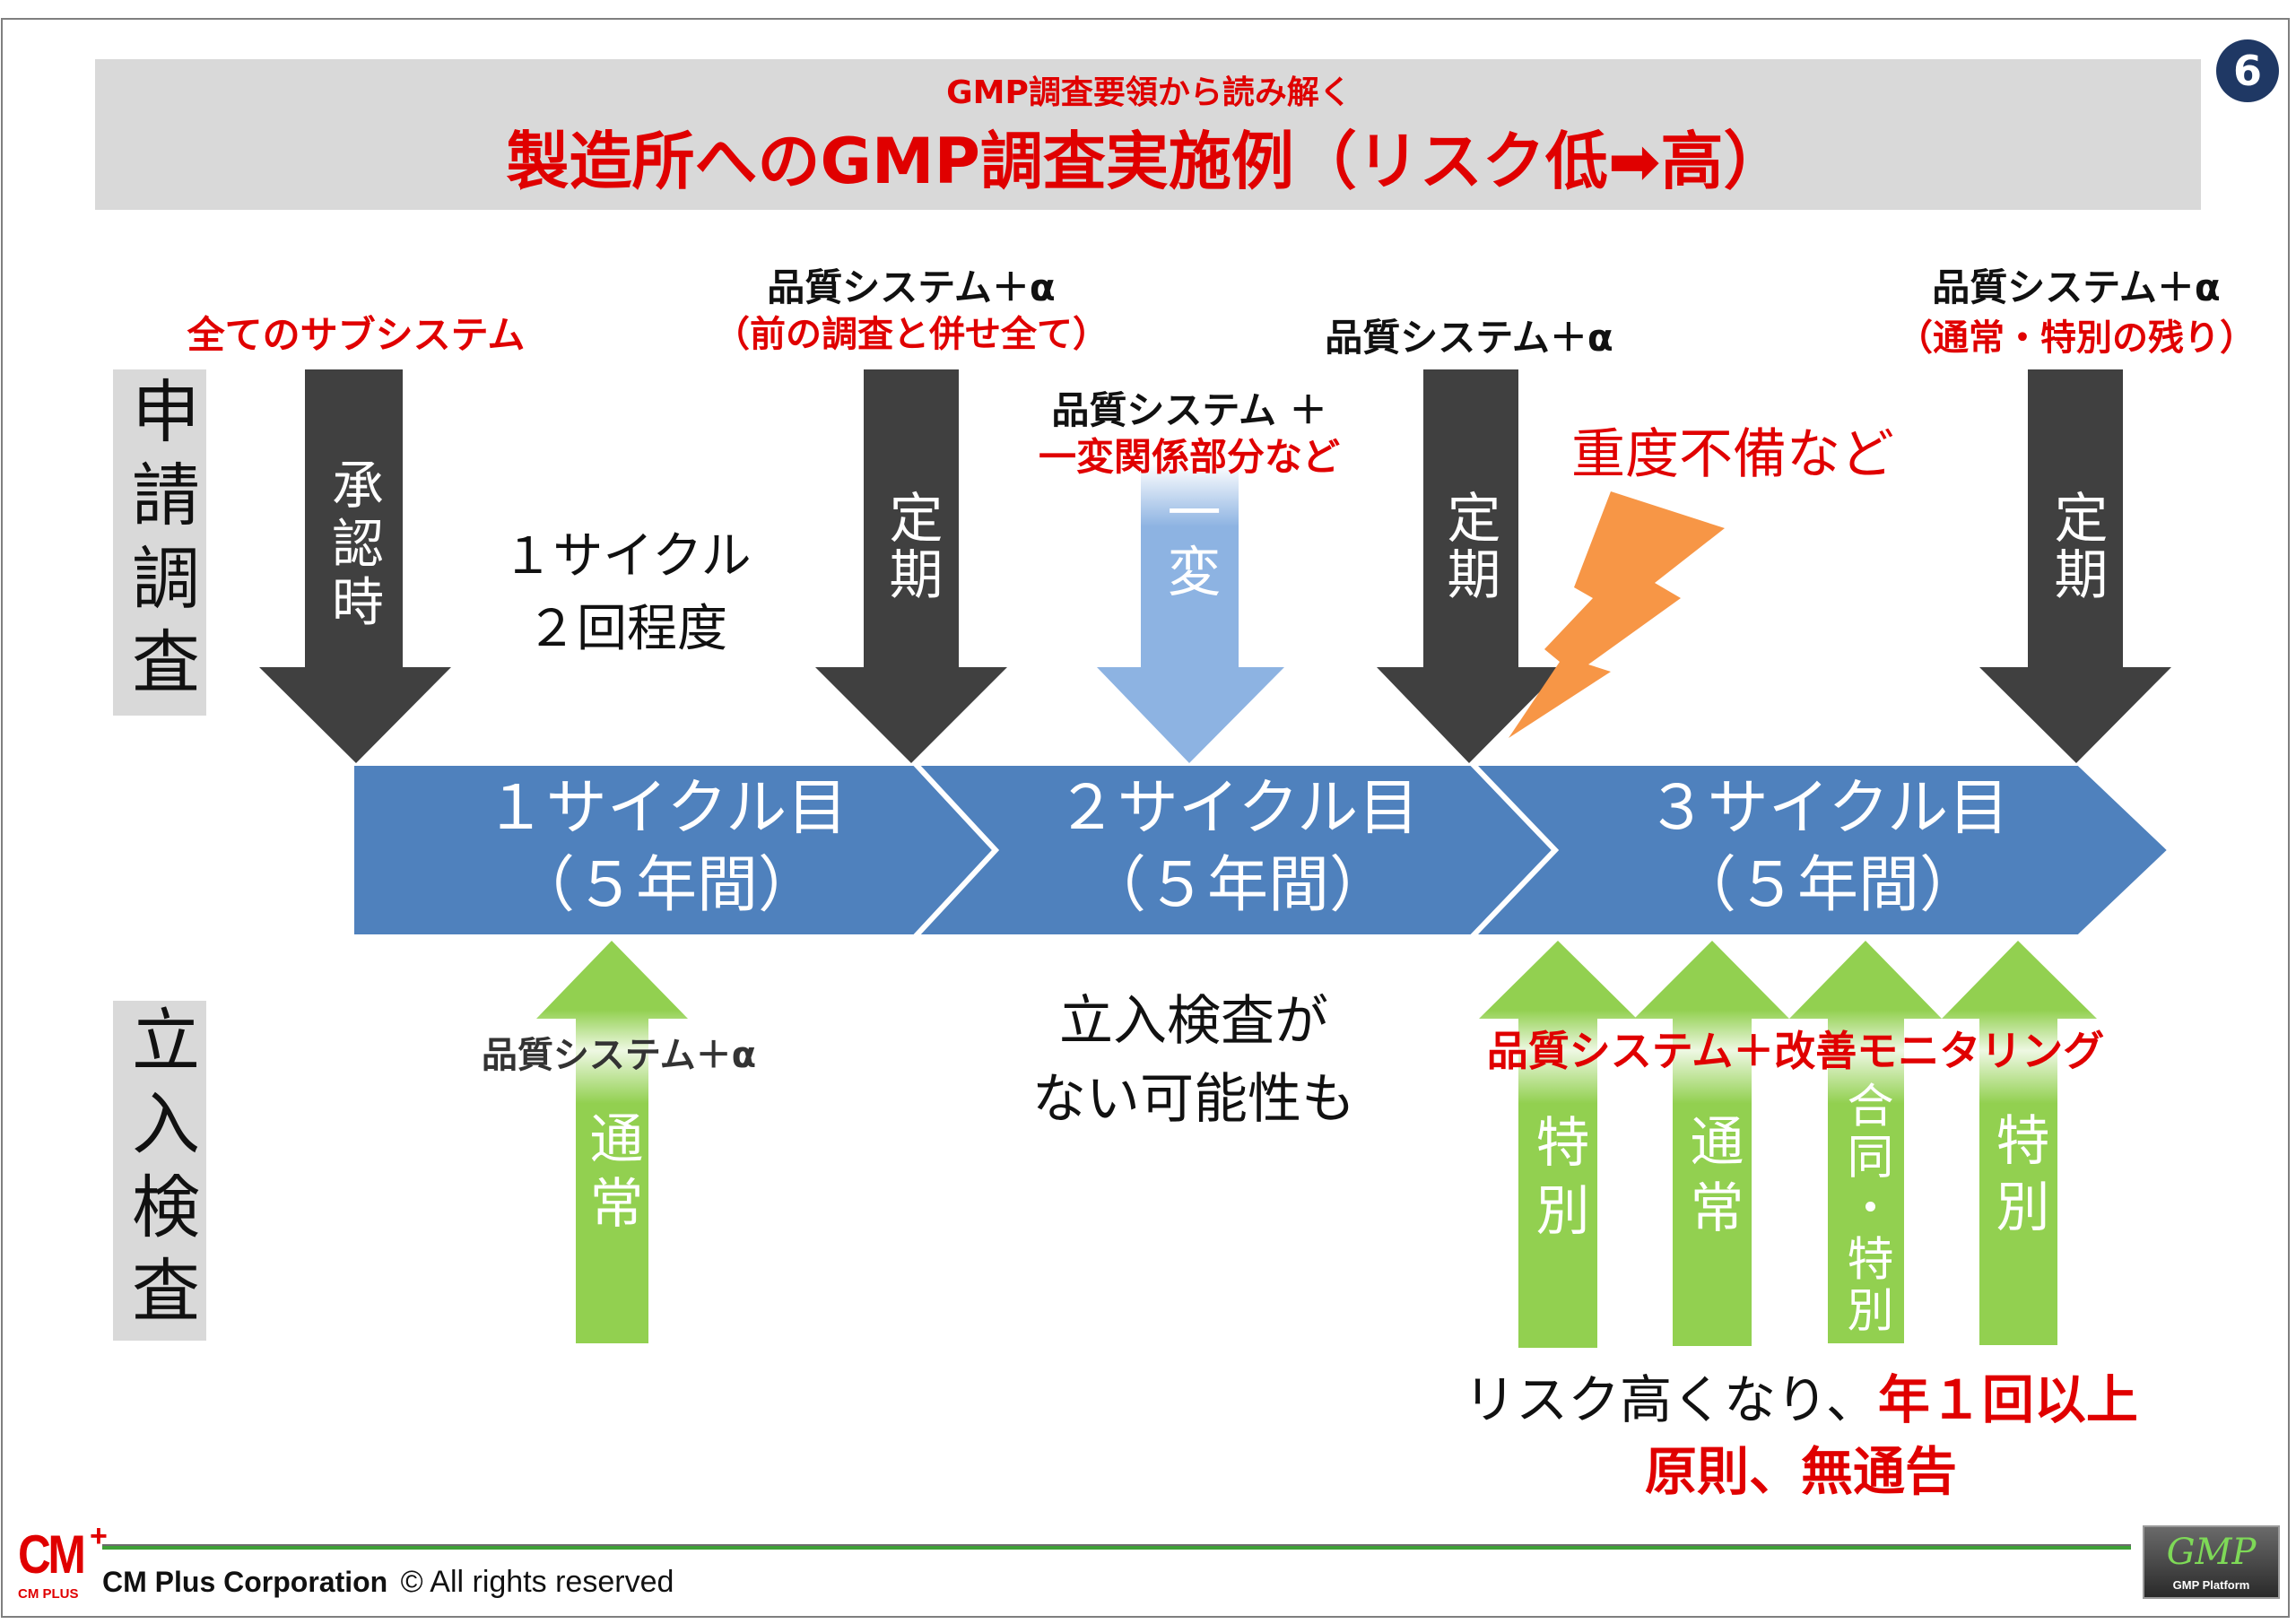 This screenshot has height=1624, width=2296. I want to click on row-label-application: 申請調査, so click(160, 542).